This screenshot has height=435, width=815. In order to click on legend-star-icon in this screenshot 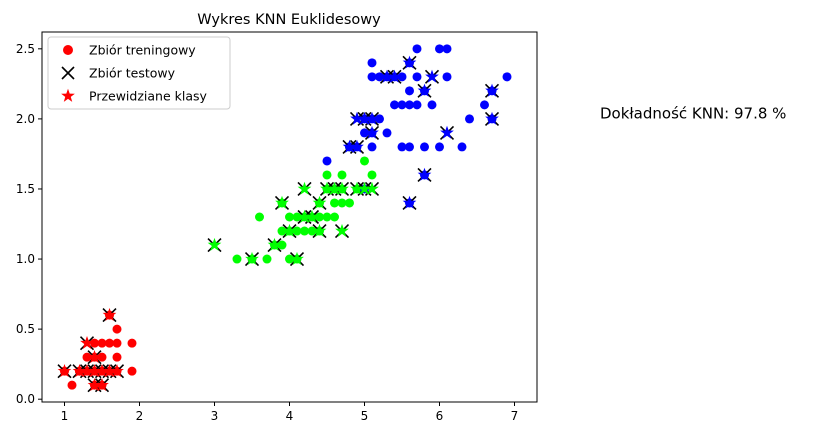, I will do `click(68, 95)`.